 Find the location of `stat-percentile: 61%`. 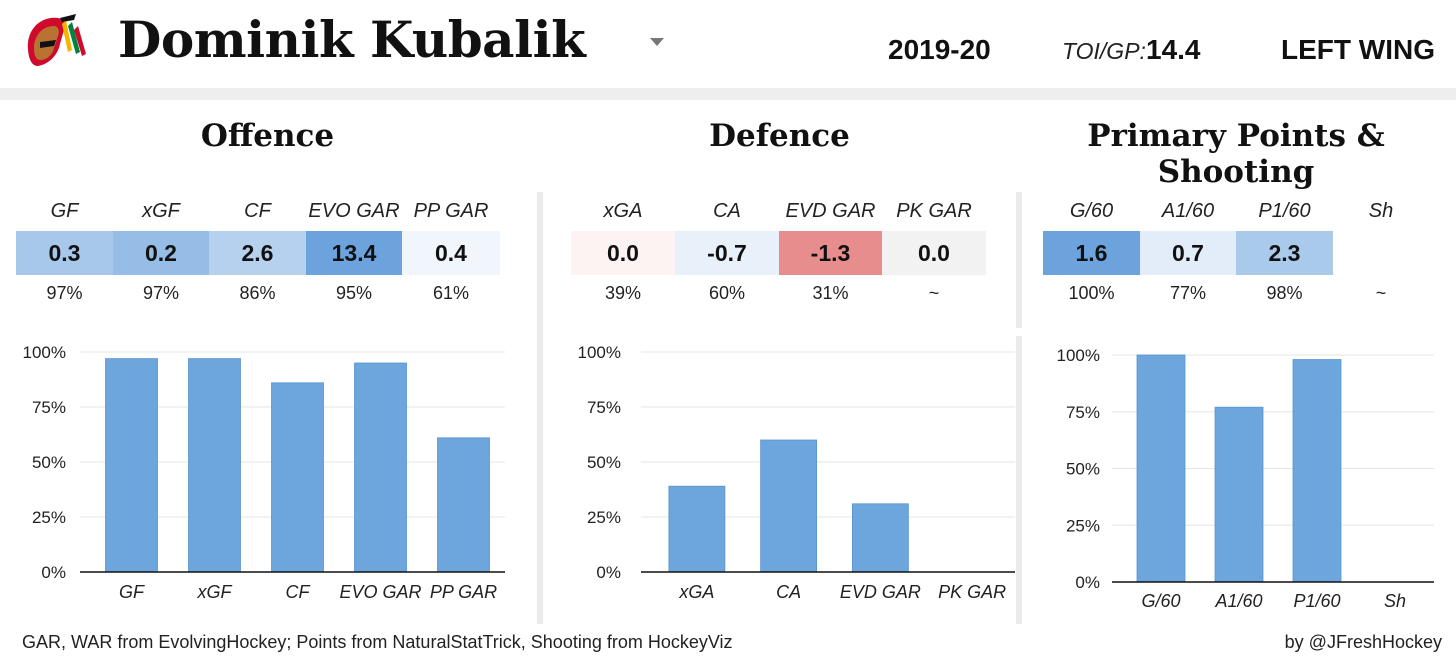

stat-percentile: 61% is located at coordinates (451, 293).